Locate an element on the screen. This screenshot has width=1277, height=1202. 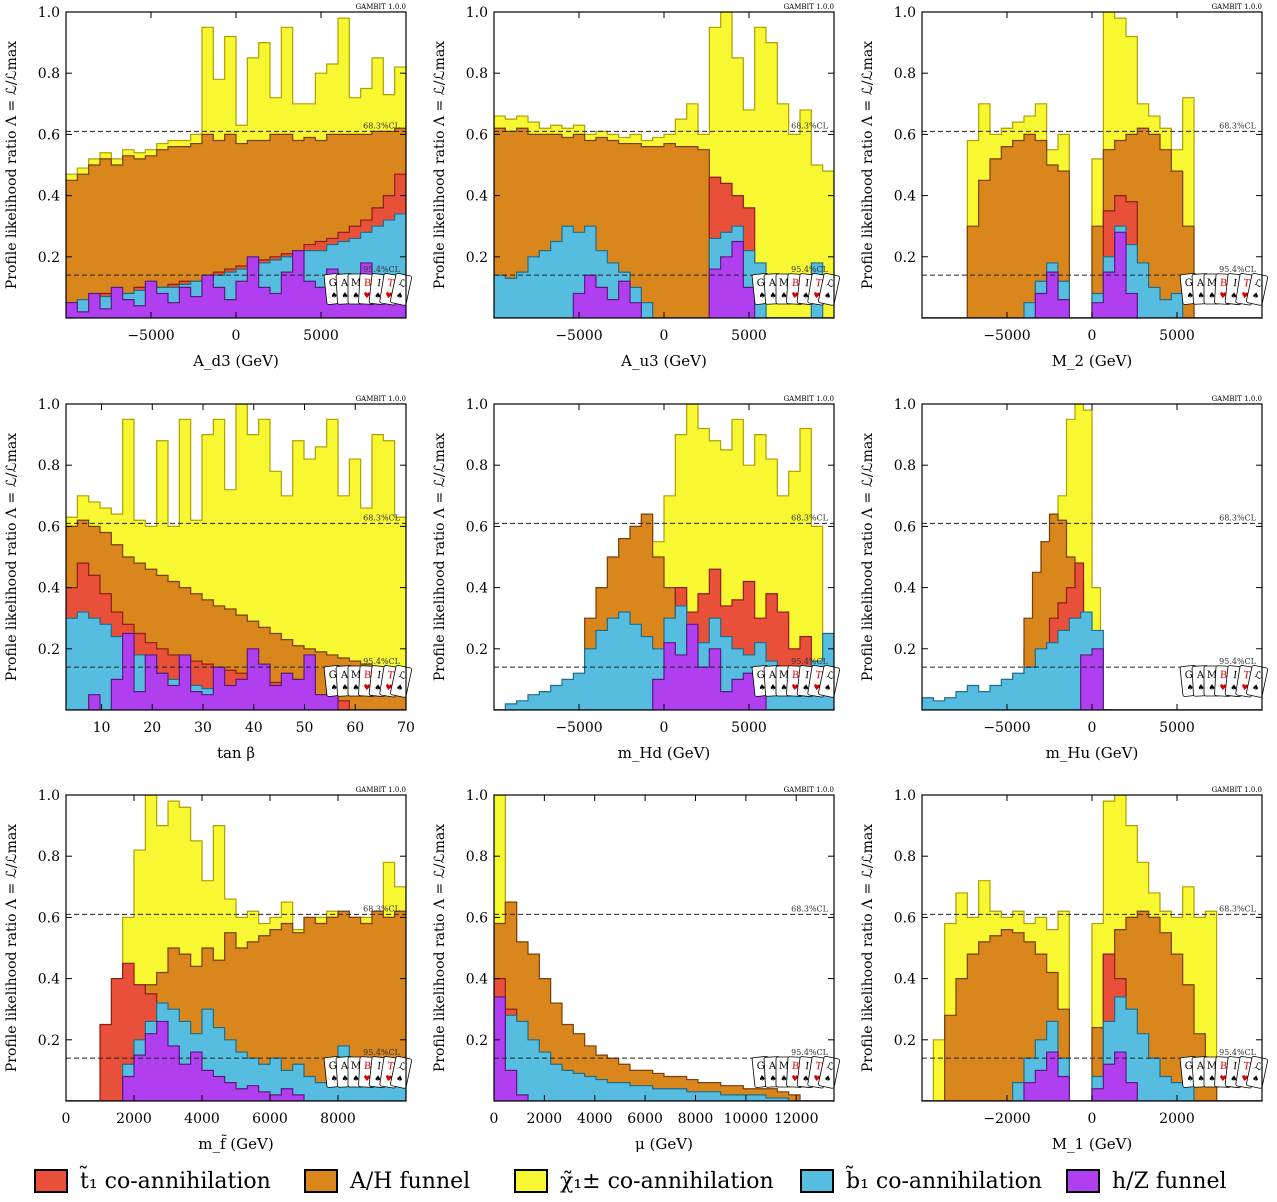
card-suit-2: ♠ is located at coordinates (1201, 1078).